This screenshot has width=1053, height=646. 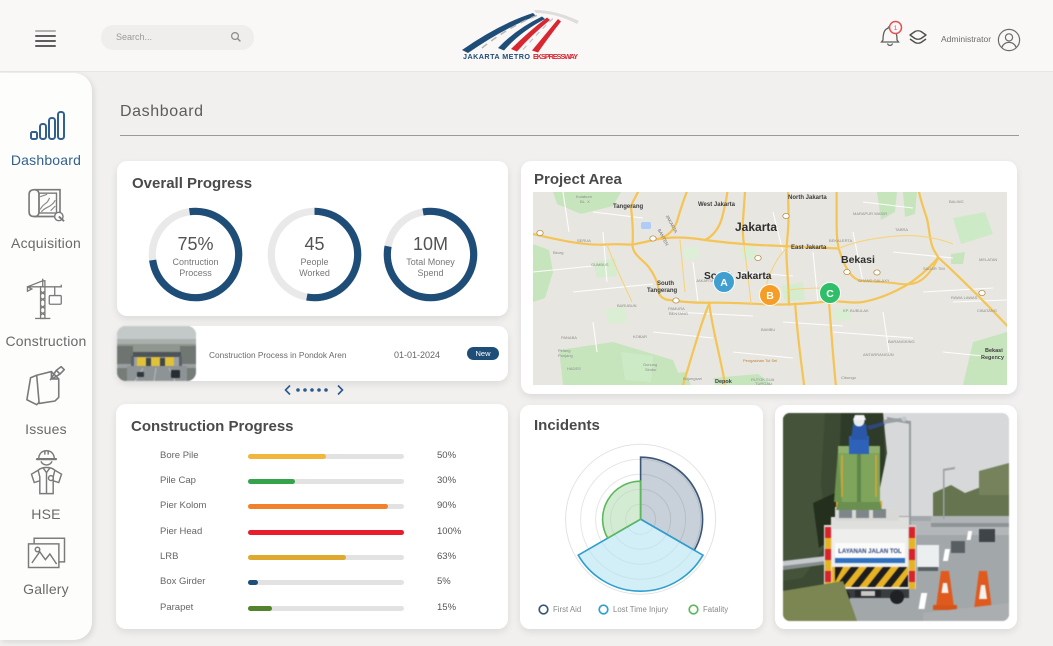 What do you see at coordinates (856, 310) in the screenshot?
I see `svg-text: KP. BUBULAK` at bounding box center [856, 310].